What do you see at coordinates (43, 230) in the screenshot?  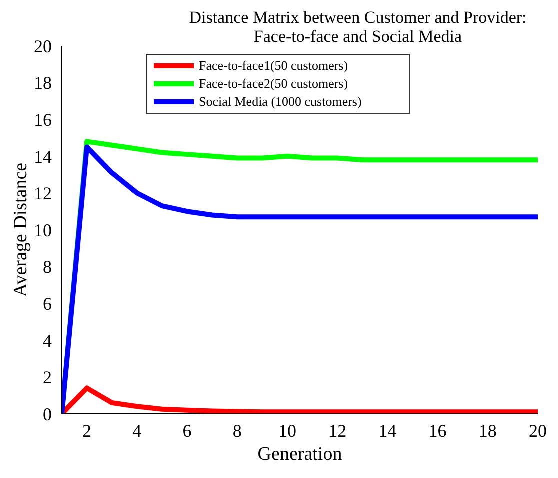 I see `y-tick-label: 10` at bounding box center [43, 230].